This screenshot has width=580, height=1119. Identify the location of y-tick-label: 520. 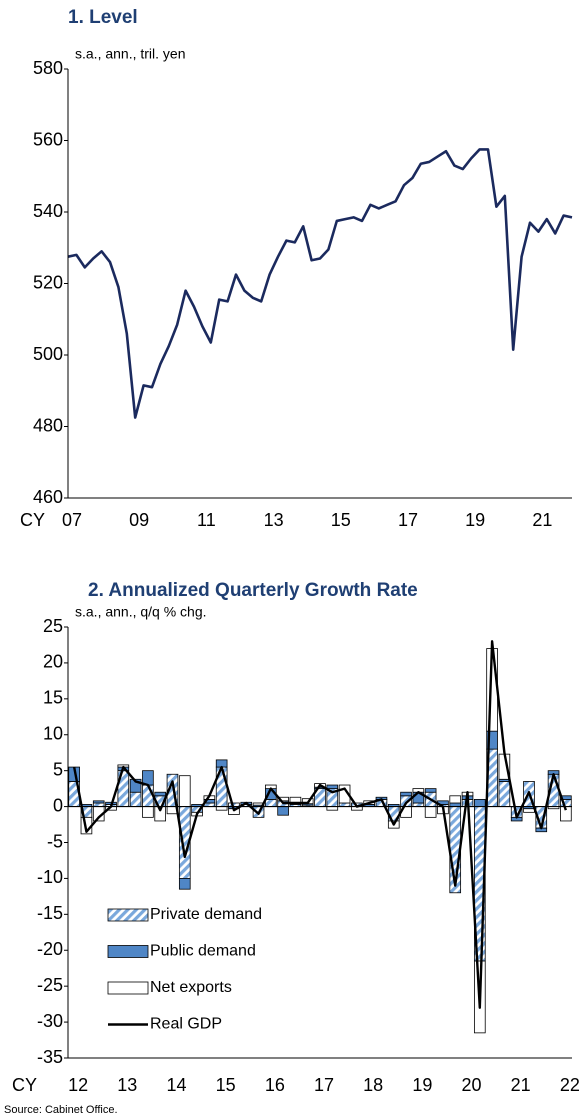
(48, 282).